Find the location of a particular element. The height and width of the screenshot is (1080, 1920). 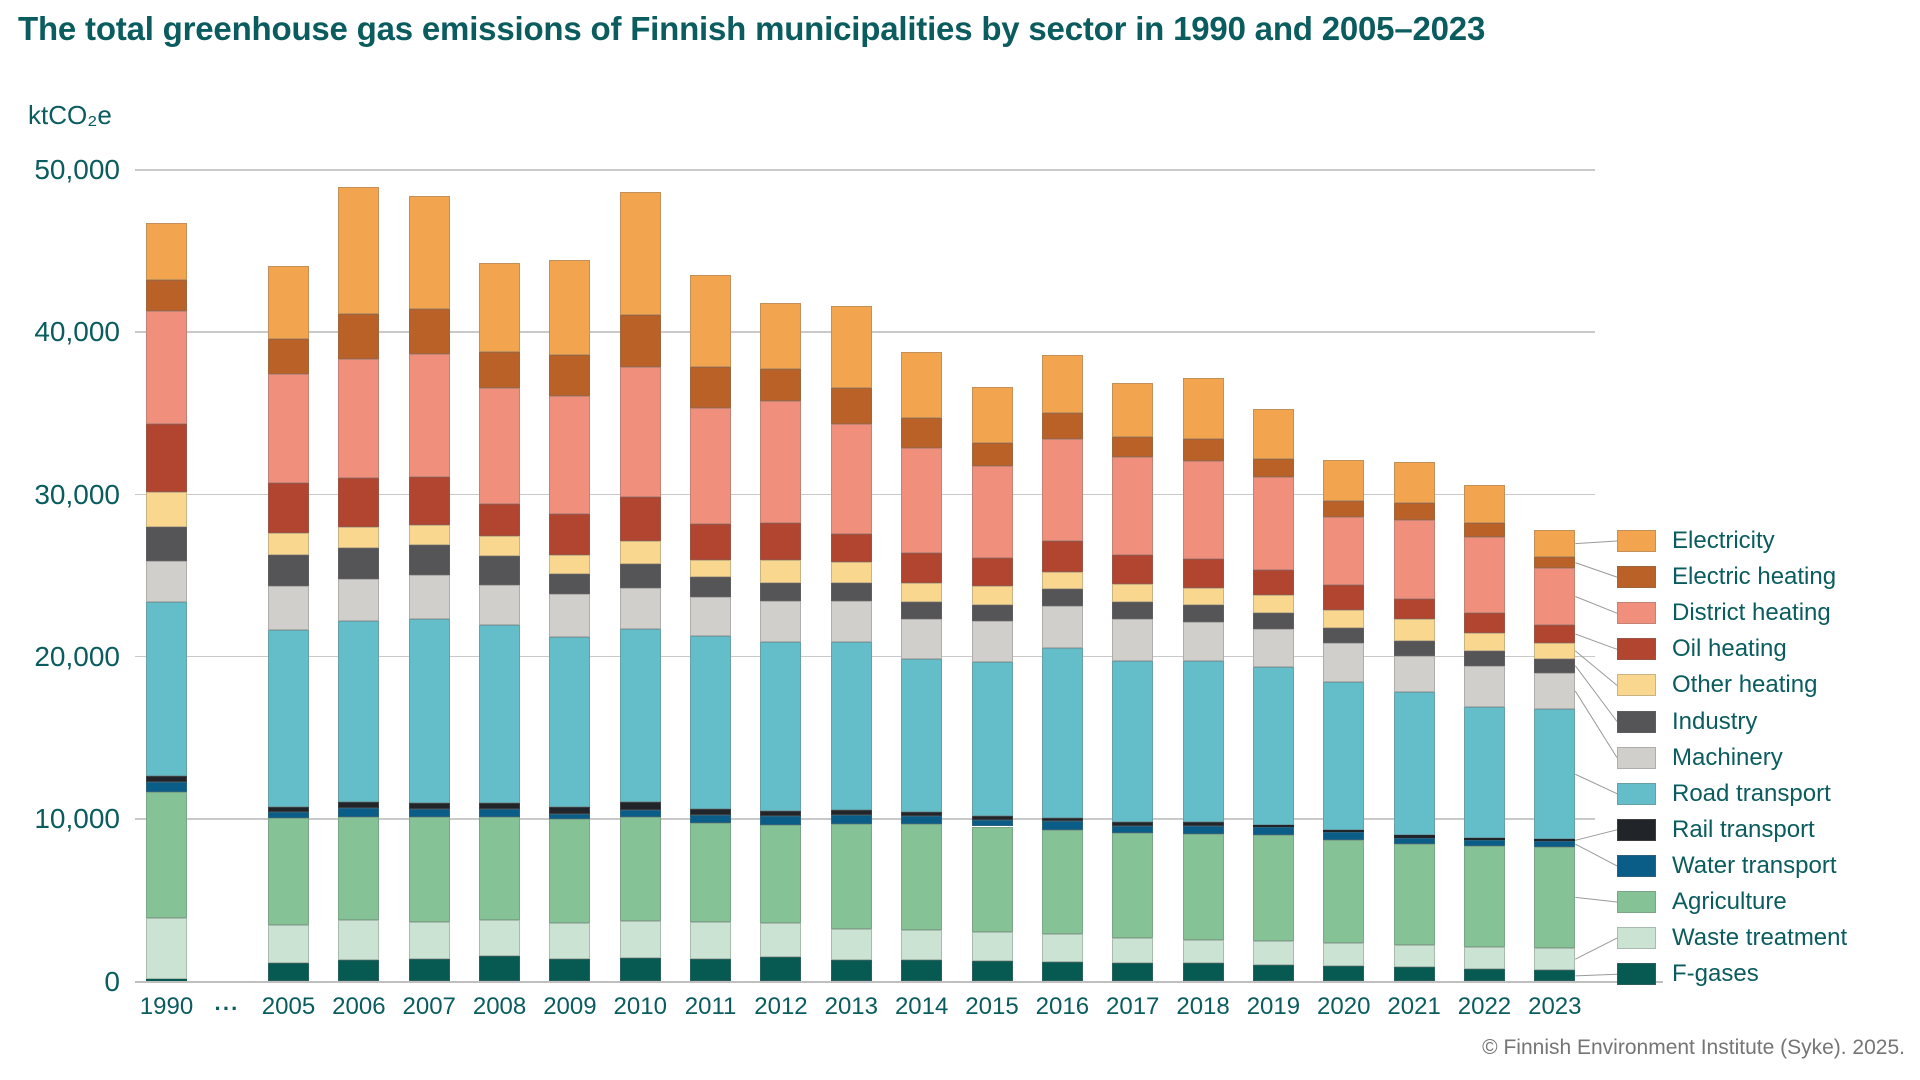

x-axis-year-label: 2021 is located at coordinates (1414, 1006).